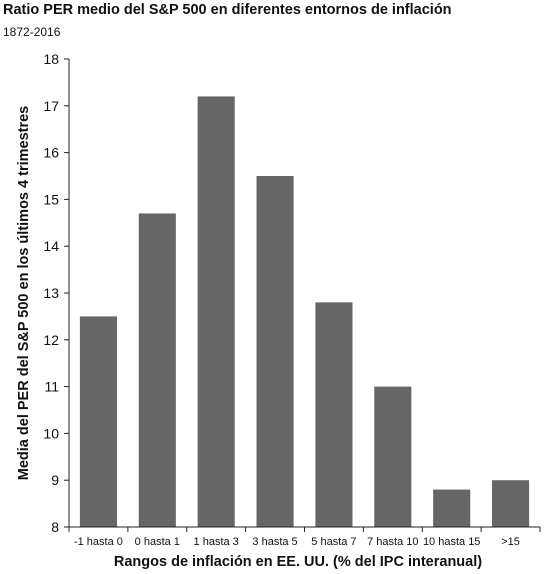 The image size is (555, 574). Describe the element at coordinates (51, 153) in the screenshot. I see `y-tick-label: 16` at that location.